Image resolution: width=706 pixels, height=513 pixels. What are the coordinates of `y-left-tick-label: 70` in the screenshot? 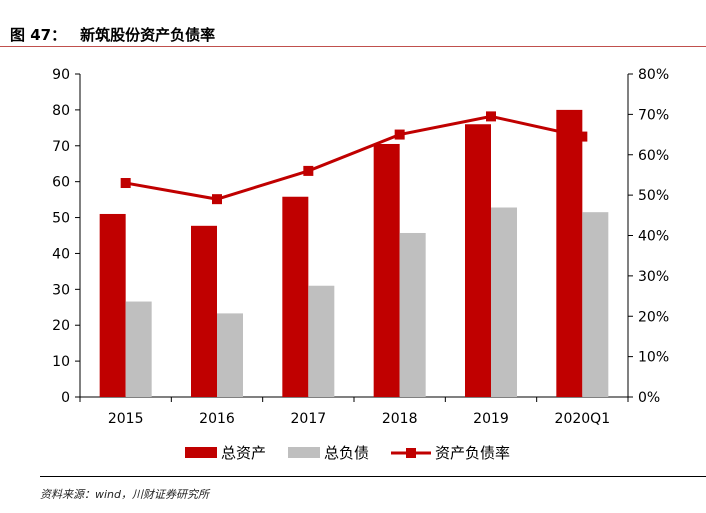 It's located at (61, 147).